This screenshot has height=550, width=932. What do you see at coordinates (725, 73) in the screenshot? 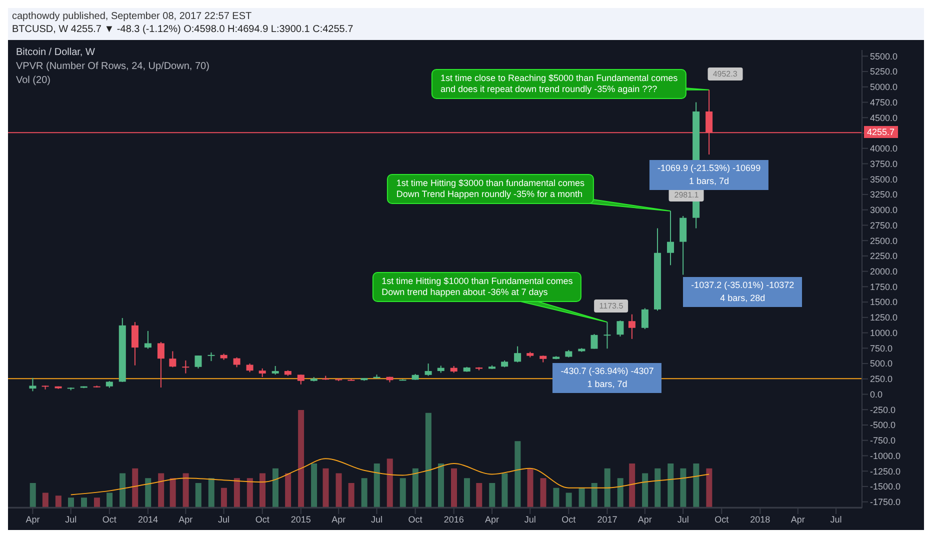
I see `annotation: 4952.3` at bounding box center [725, 73].